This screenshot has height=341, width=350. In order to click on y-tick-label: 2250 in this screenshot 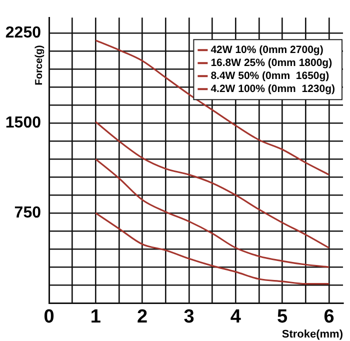, I will do `click(23, 33)`.